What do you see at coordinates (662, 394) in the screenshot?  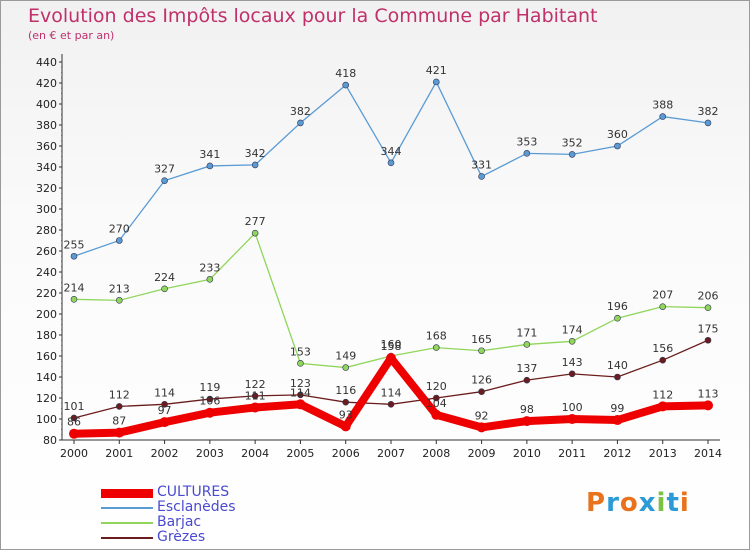 I see `data-label: 112` at bounding box center [662, 394].